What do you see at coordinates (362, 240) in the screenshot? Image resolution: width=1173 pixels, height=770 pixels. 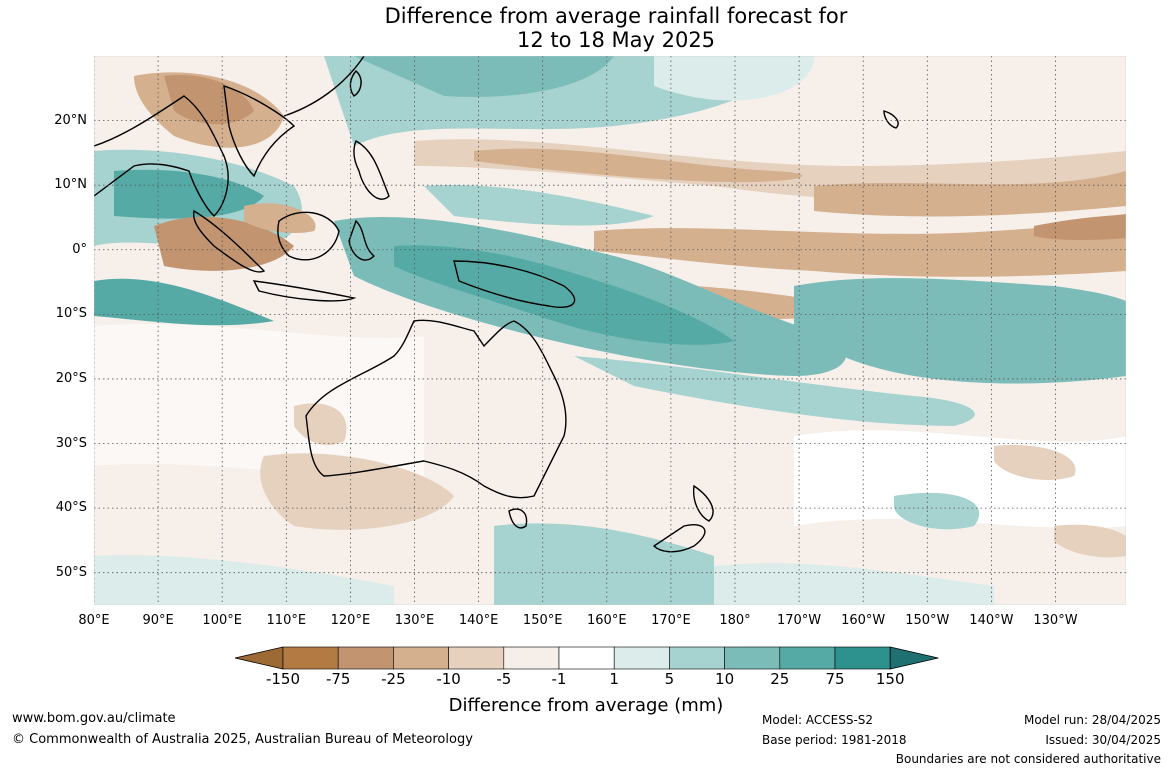 I see `sulawesi-coast` at bounding box center [362, 240].